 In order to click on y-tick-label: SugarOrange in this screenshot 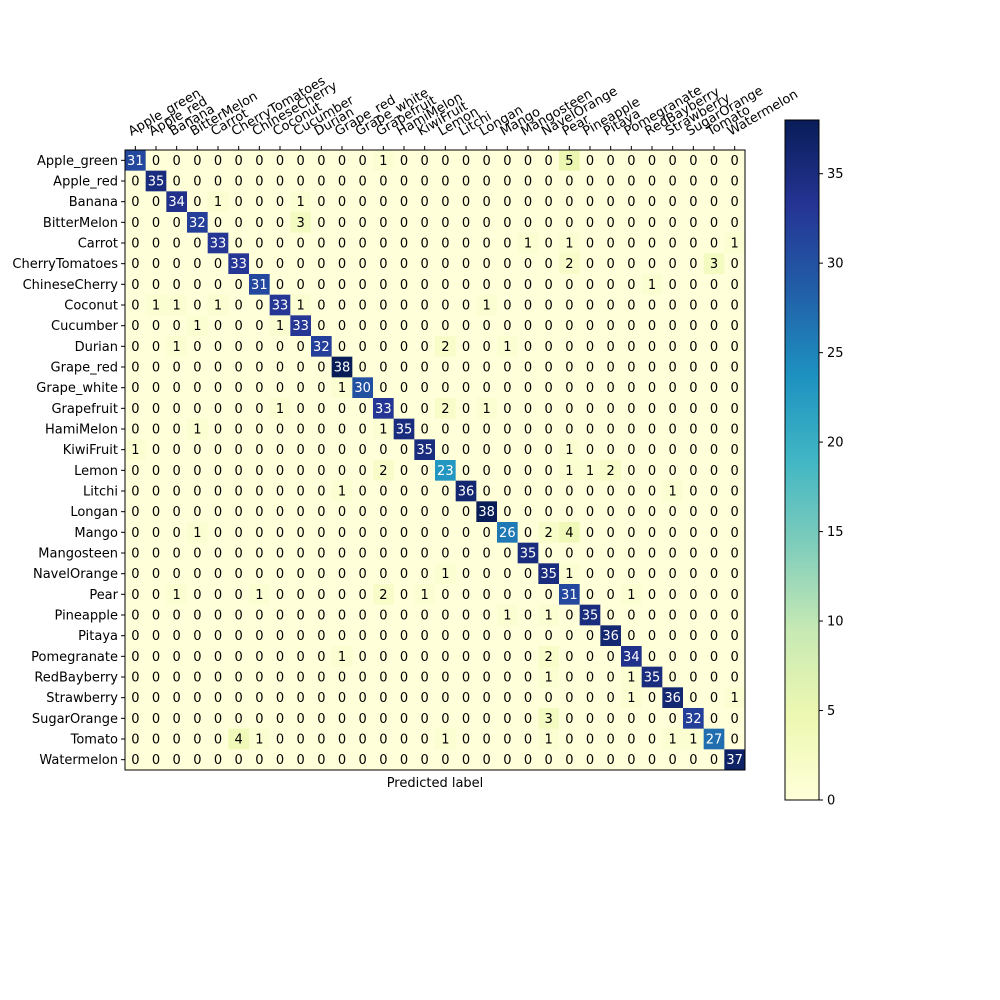, I will do `click(75, 719)`.